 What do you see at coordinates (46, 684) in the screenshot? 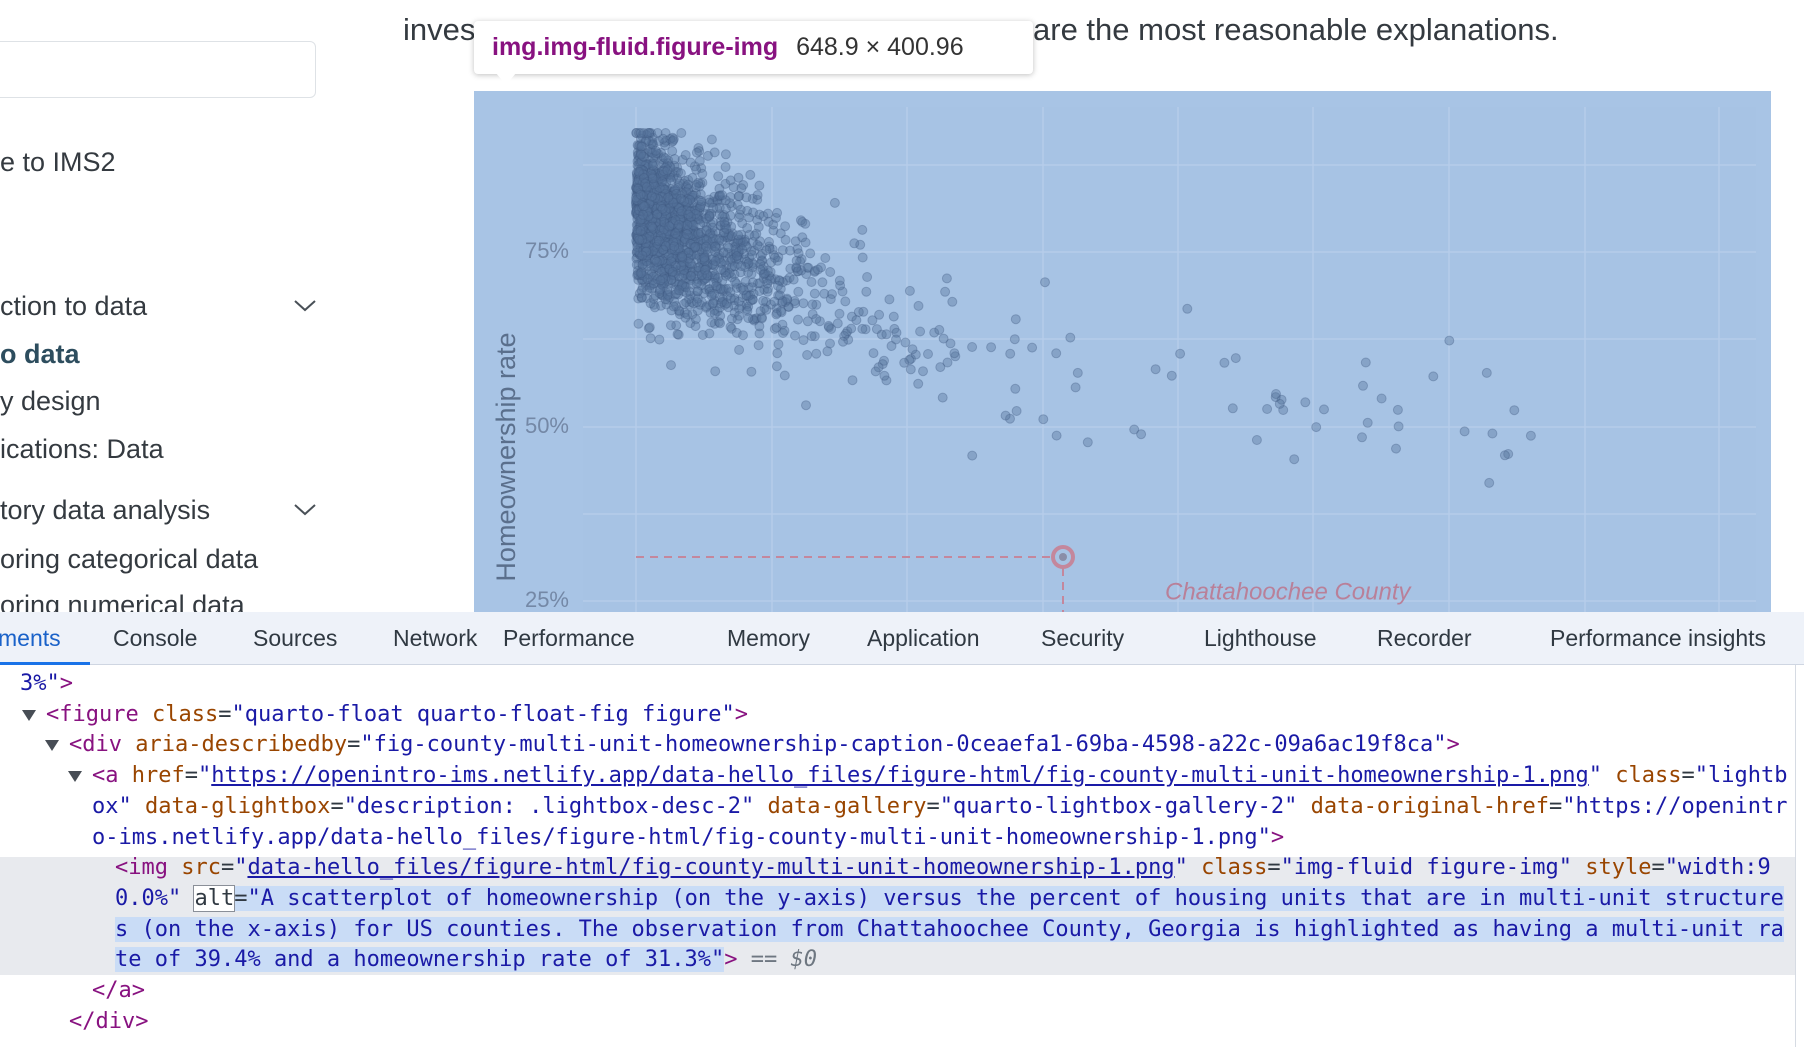
I see `dom-line: 3%">` at bounding box center [46, 684].